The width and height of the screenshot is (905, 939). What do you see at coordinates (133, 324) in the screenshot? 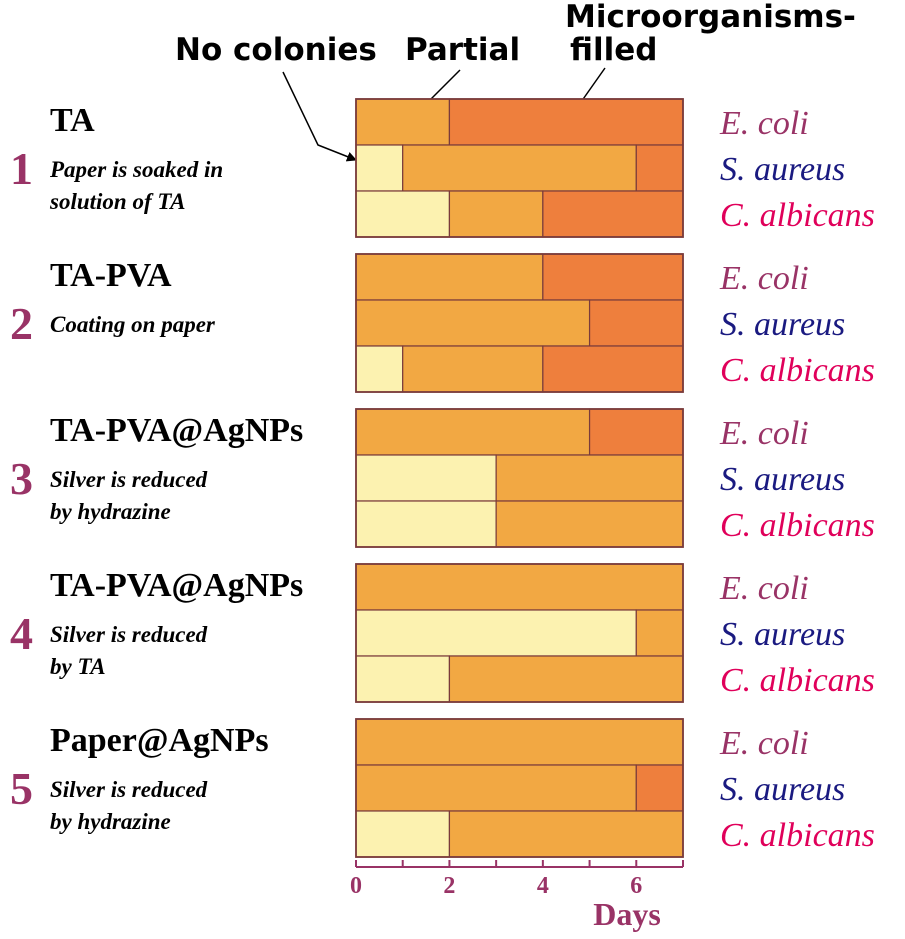
I see `group-description: Coating on paper` at bounding box center [133, 324].